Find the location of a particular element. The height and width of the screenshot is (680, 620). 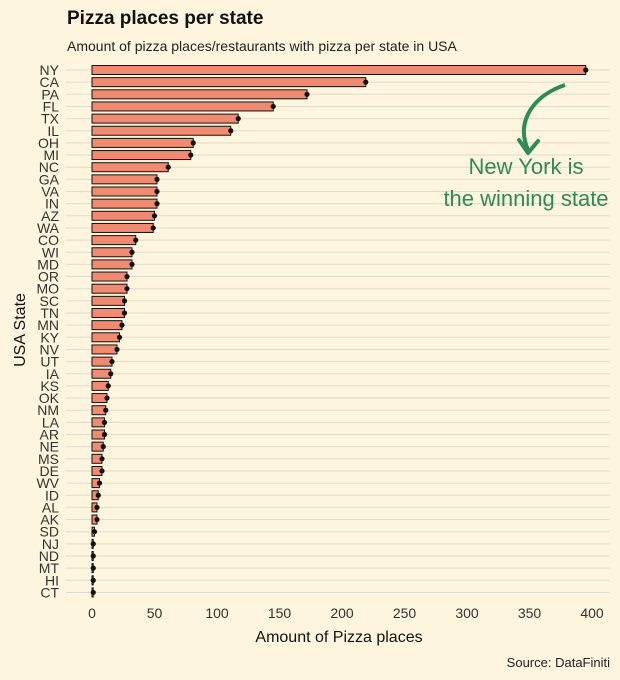

point-ne is located at coordinates (103, 447).